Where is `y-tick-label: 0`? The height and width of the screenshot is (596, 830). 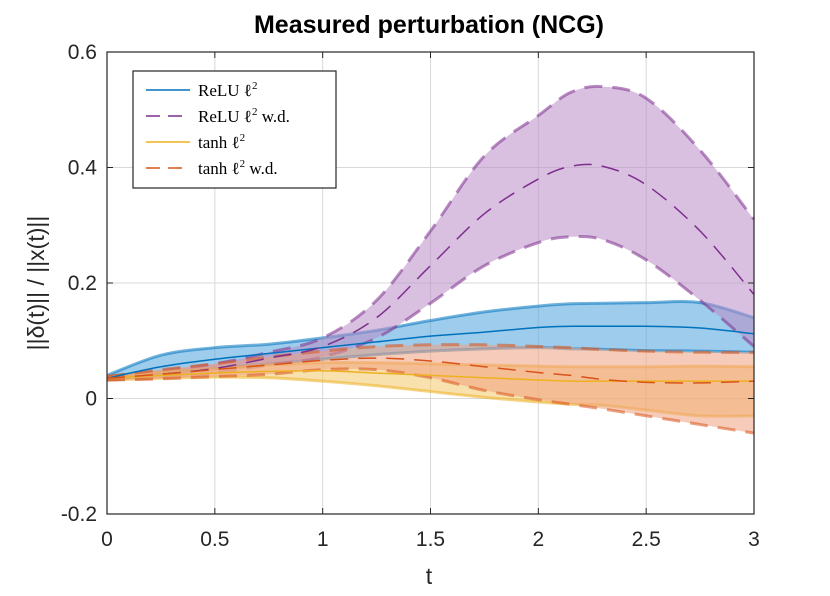
y-tick-label: 0 is located at coordinates (91, 399).